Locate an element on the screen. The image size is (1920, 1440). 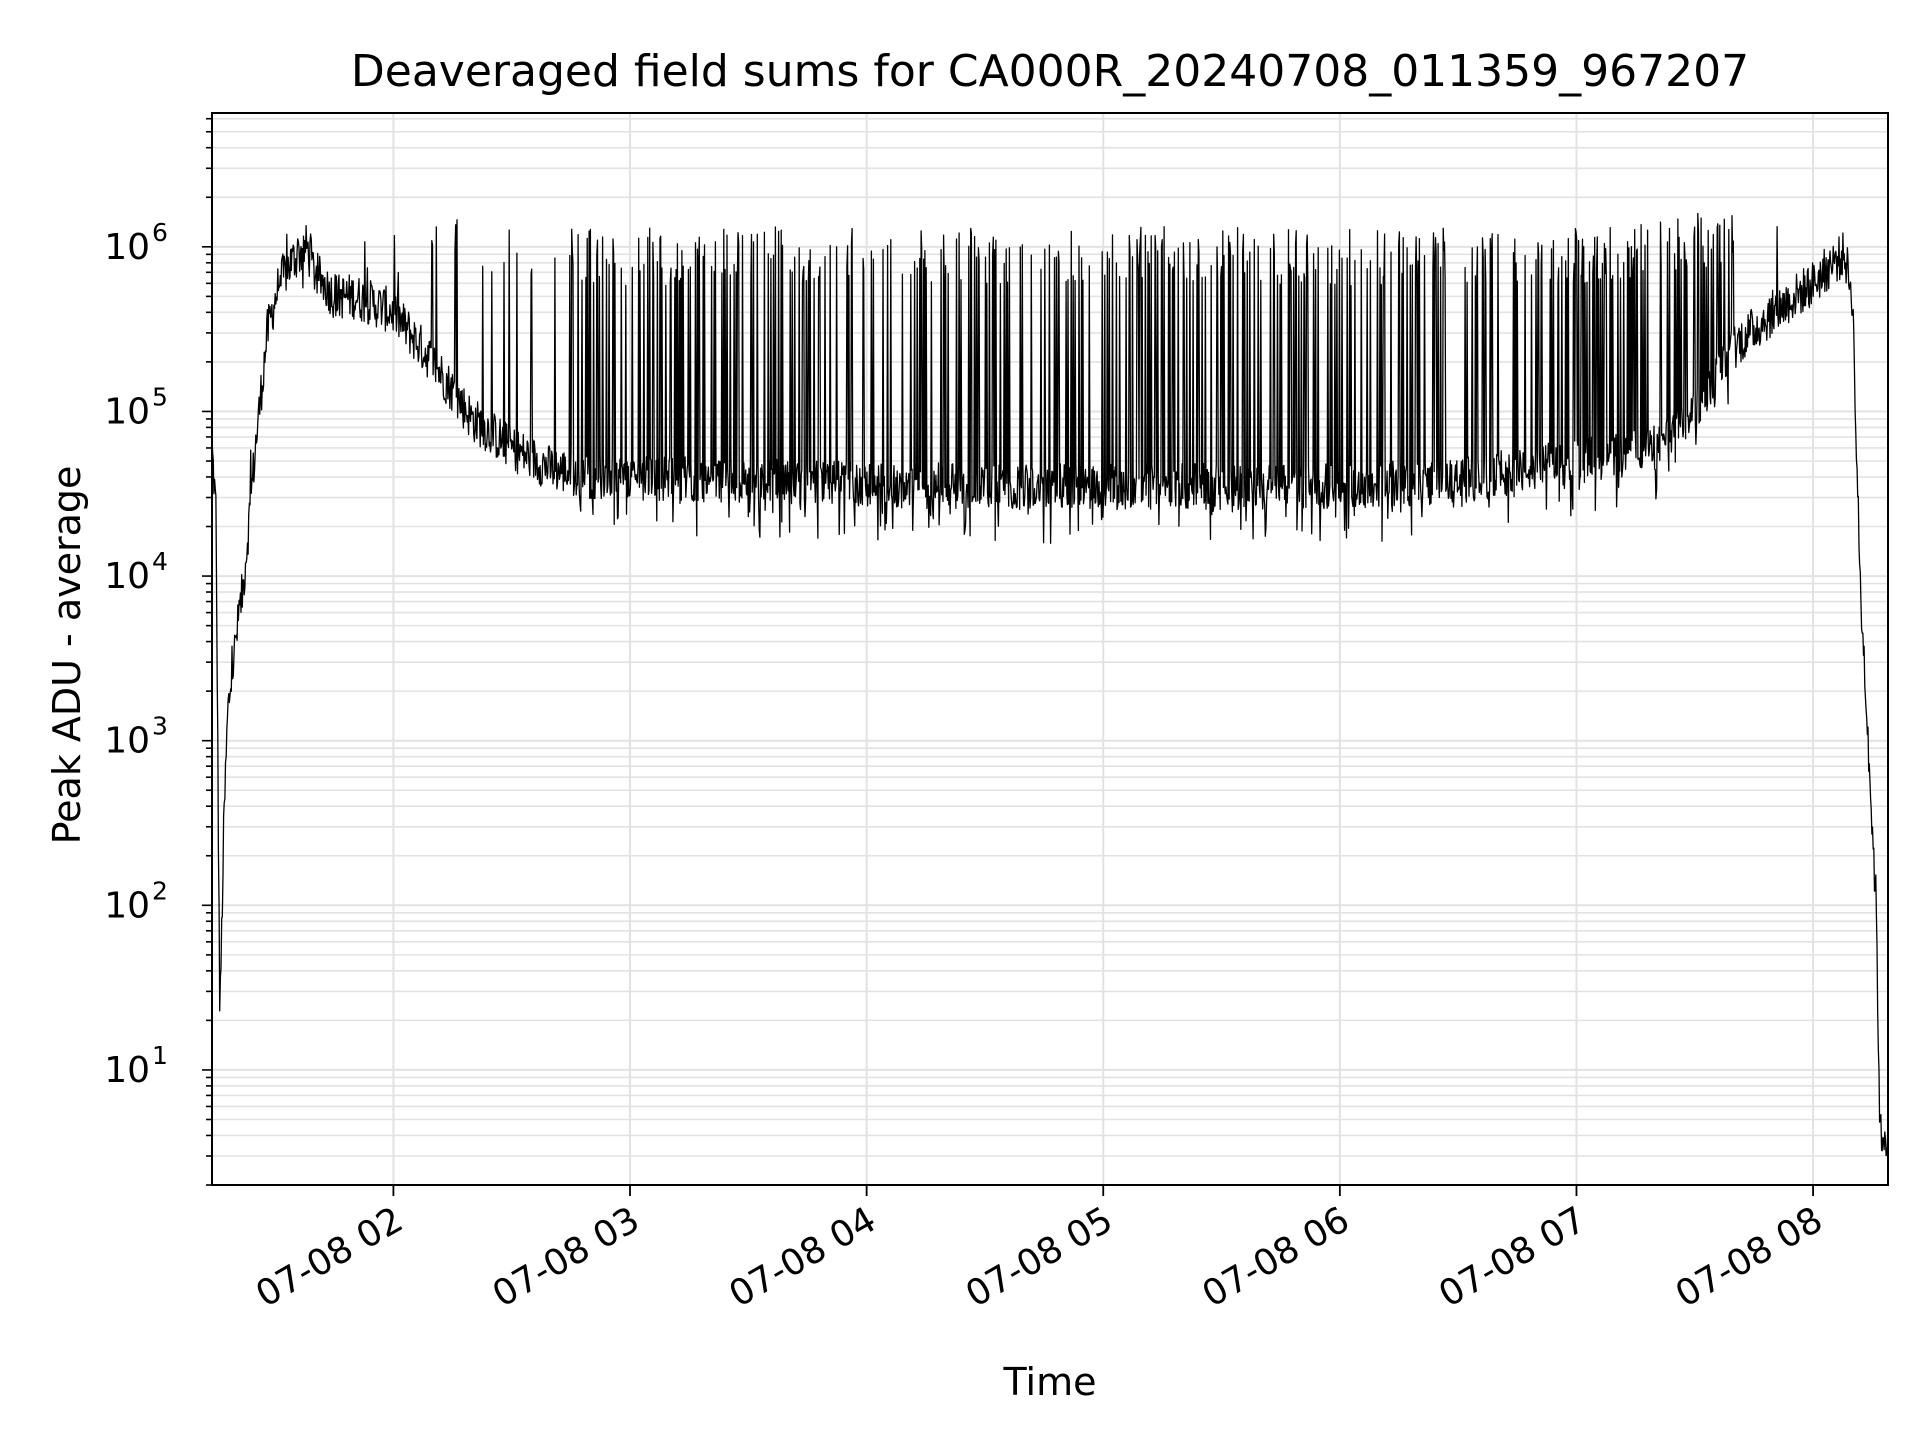
y-tick-exponent: 2 is located at coordinates (160, 890).